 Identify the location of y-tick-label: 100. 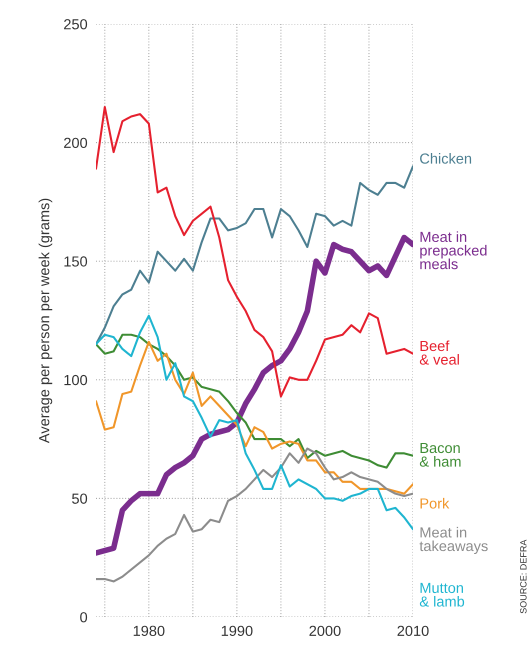
(76, 380).